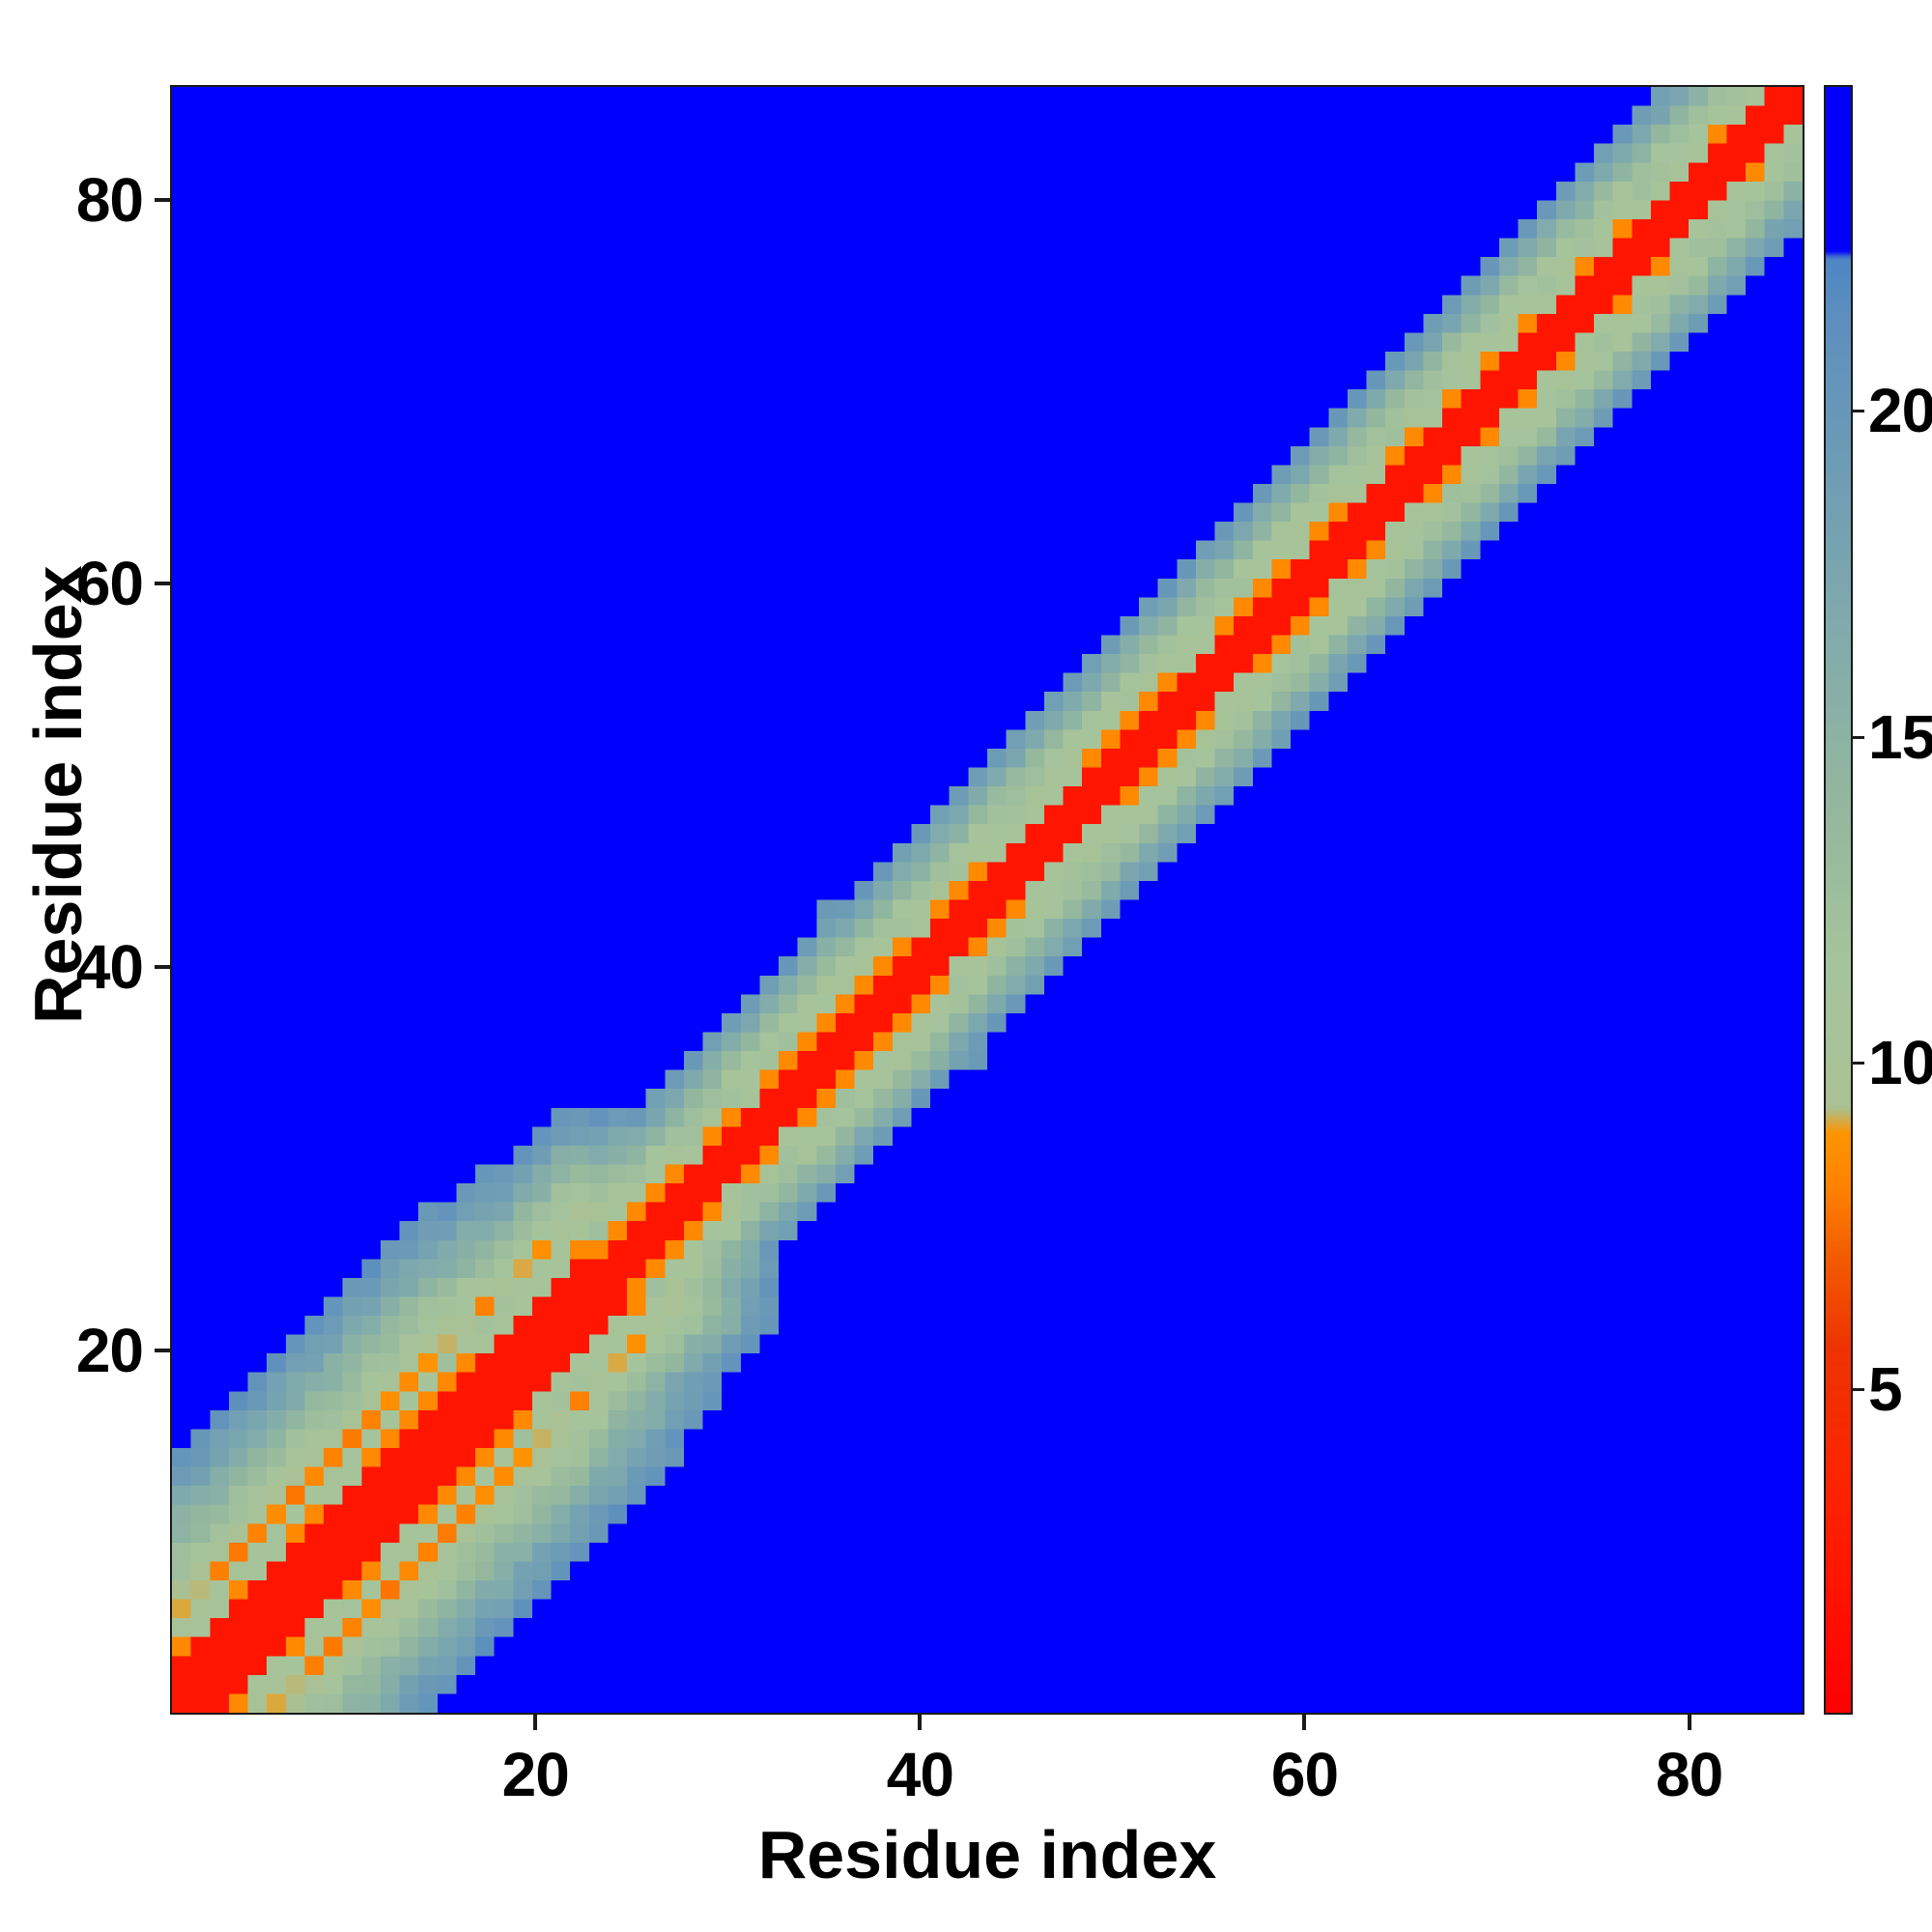 The height and width of the screenshot is (1932, 1932). I want to click on colorbar-ticklabel: 20, so click(1900, 411).